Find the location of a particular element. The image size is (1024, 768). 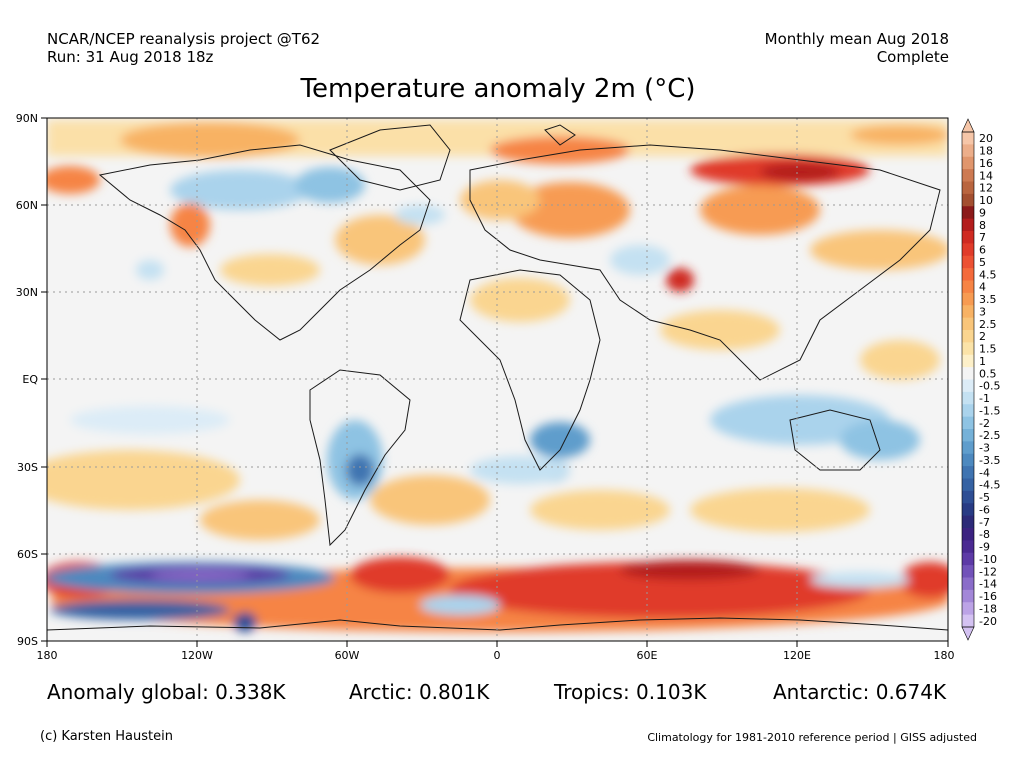

lat-label: EQ is located at coordinates (30, 379).